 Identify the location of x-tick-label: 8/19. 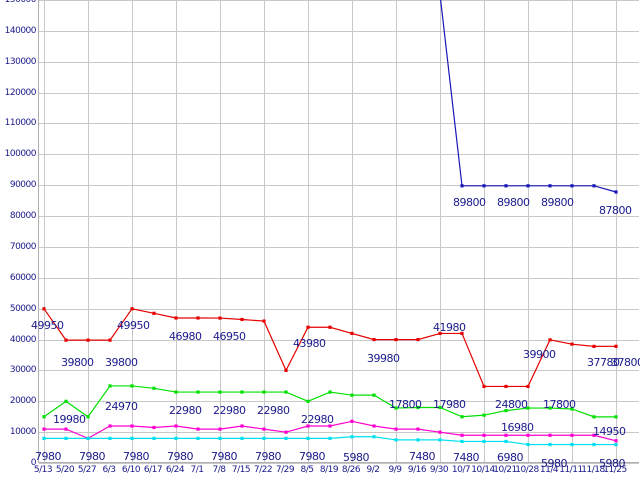
(329, 470).